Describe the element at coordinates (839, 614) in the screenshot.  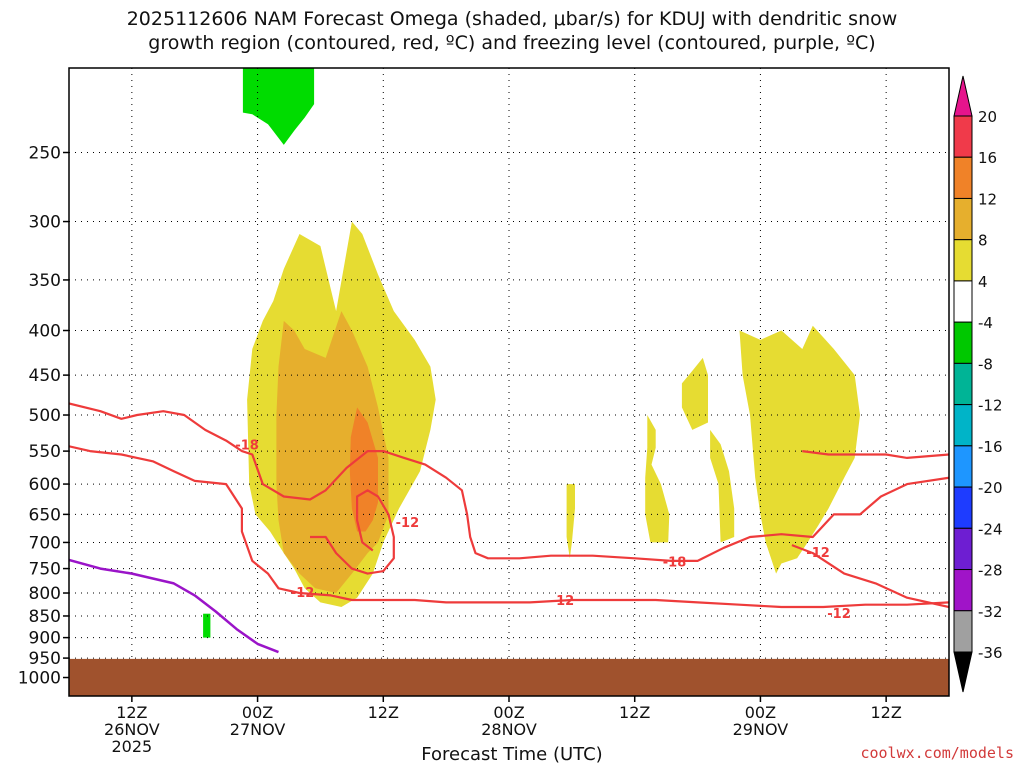
I see `dgz-label-6: -12` at that location.